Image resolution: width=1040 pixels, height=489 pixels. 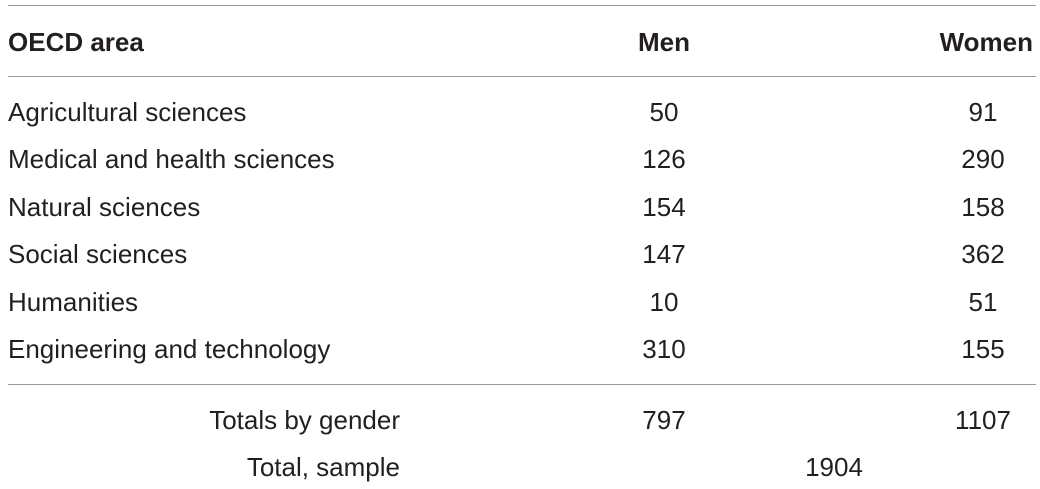 I want to click on men-cell: 154, so click(x=664, y=207).